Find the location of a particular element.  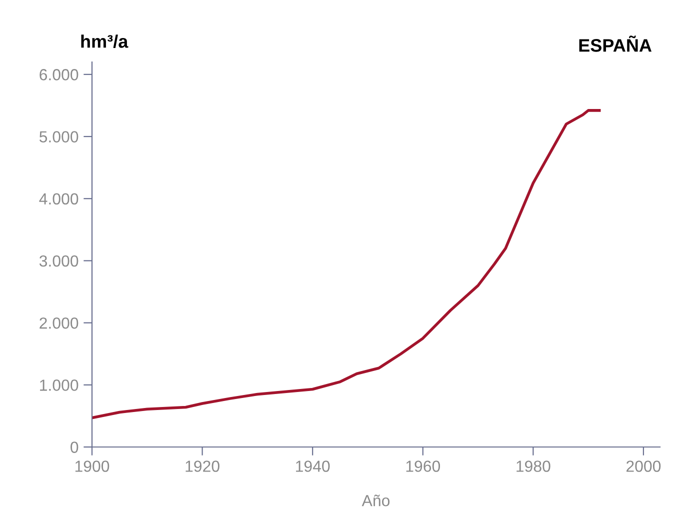

chart-title: ESPAÑA is located at coordinates (615, 44).